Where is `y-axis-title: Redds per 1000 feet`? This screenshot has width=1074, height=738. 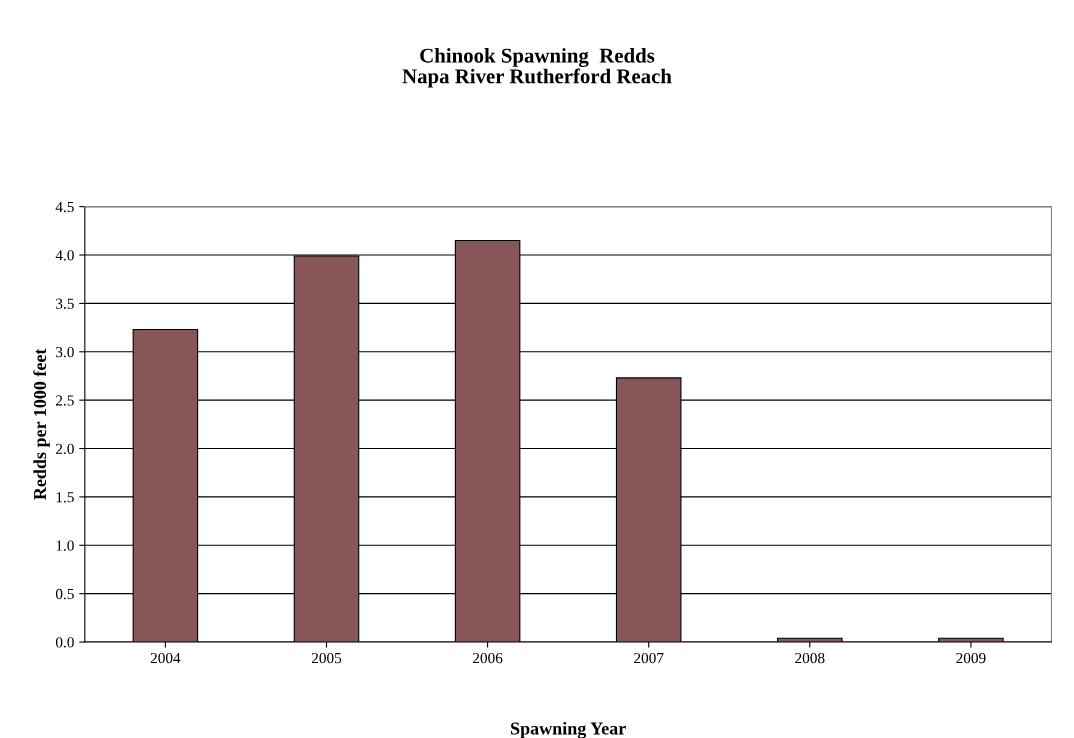
y-axis-title: Redds per 1000 feet is located at coordinates (41, 424).